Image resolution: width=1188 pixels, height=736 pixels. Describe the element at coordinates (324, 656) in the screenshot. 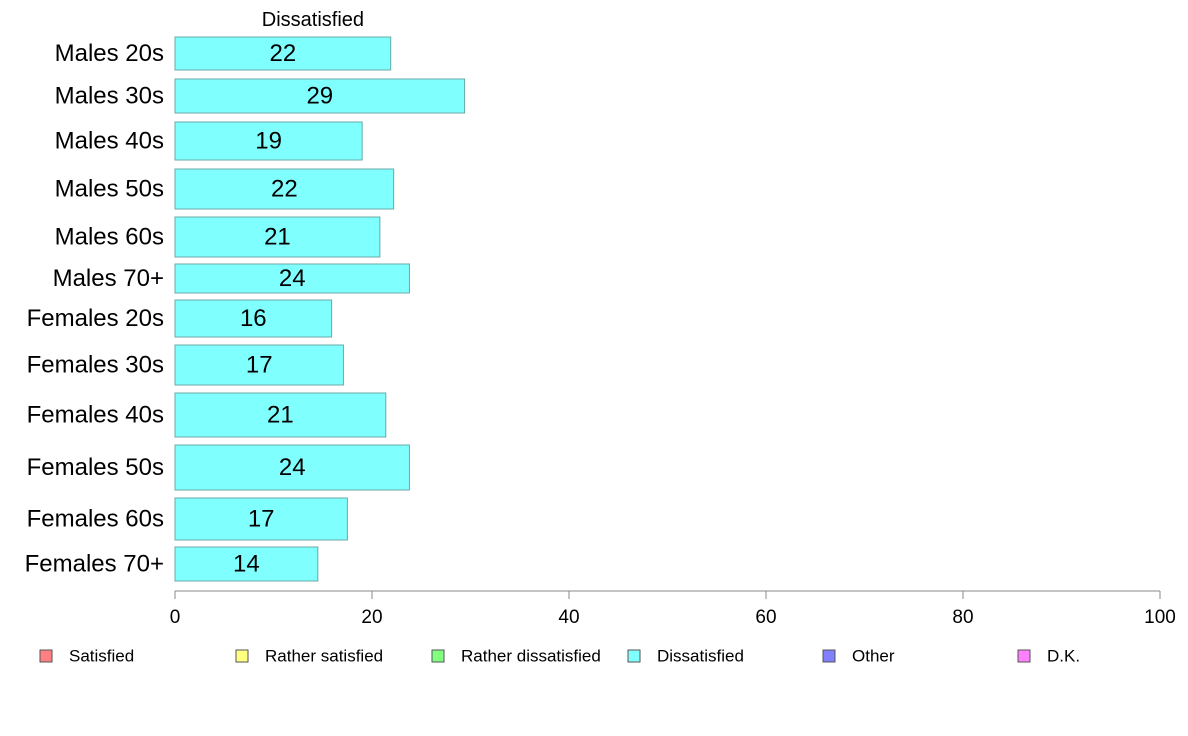

I see `legend-label: Rather satisfied` at that location.